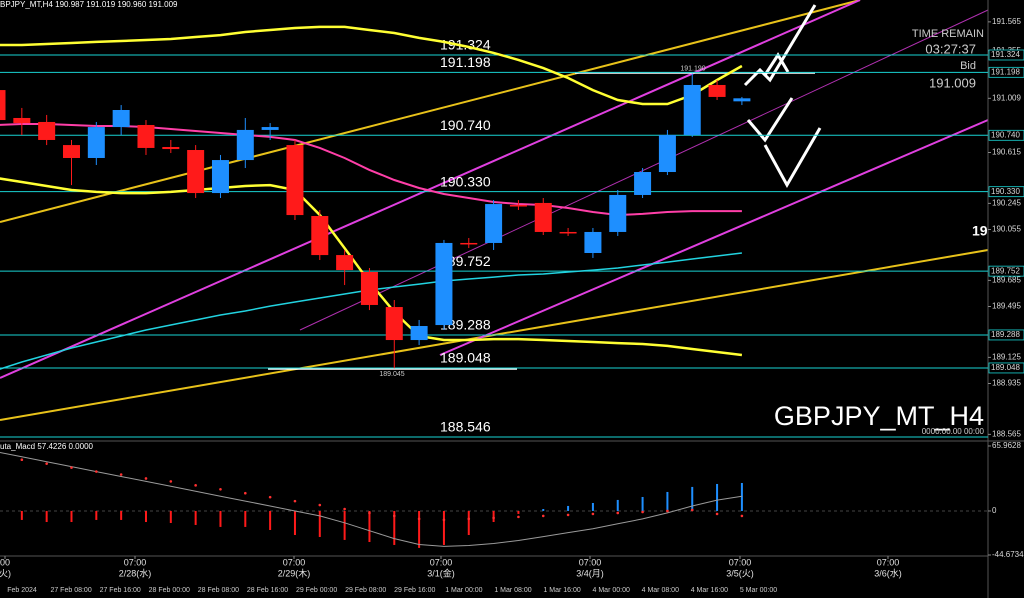  What do you see at coordinates (994, 510) in the screenshot?
I see `y-tick-label: 0` at bounding box center [994, 510].